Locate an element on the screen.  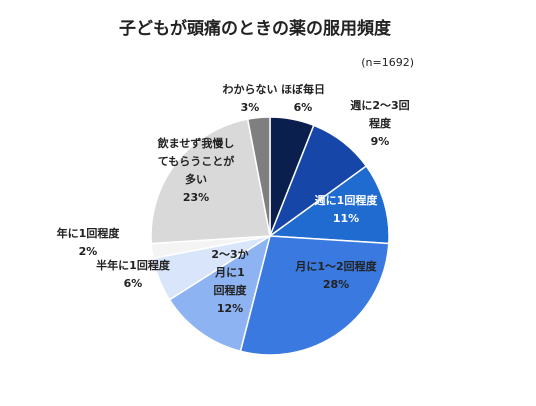
slice-label-text: 程度 is located at coordinates (380, 123).